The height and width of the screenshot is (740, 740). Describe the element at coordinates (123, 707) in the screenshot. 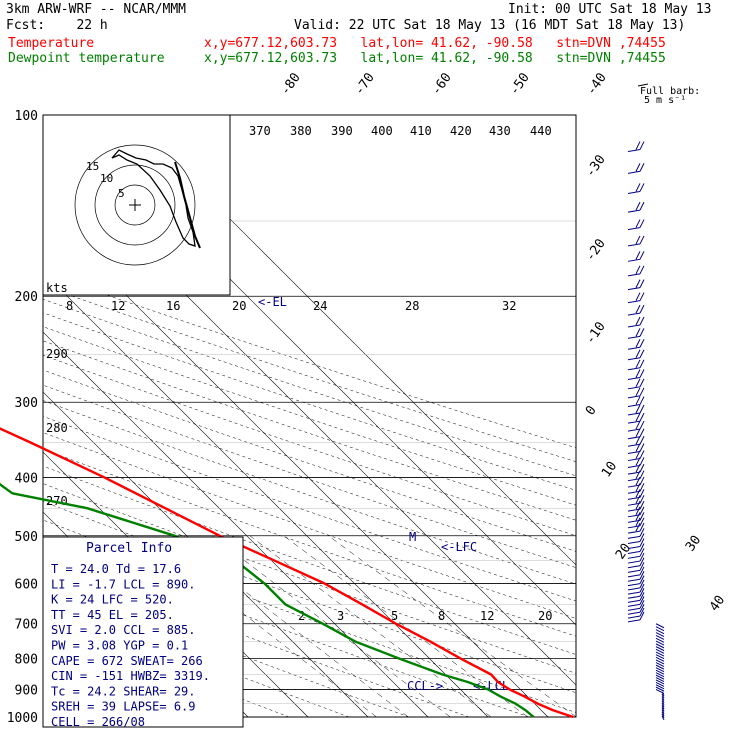

I see `parcel-info-row: SREH = 39 LAPSE= 6.9` at that location.